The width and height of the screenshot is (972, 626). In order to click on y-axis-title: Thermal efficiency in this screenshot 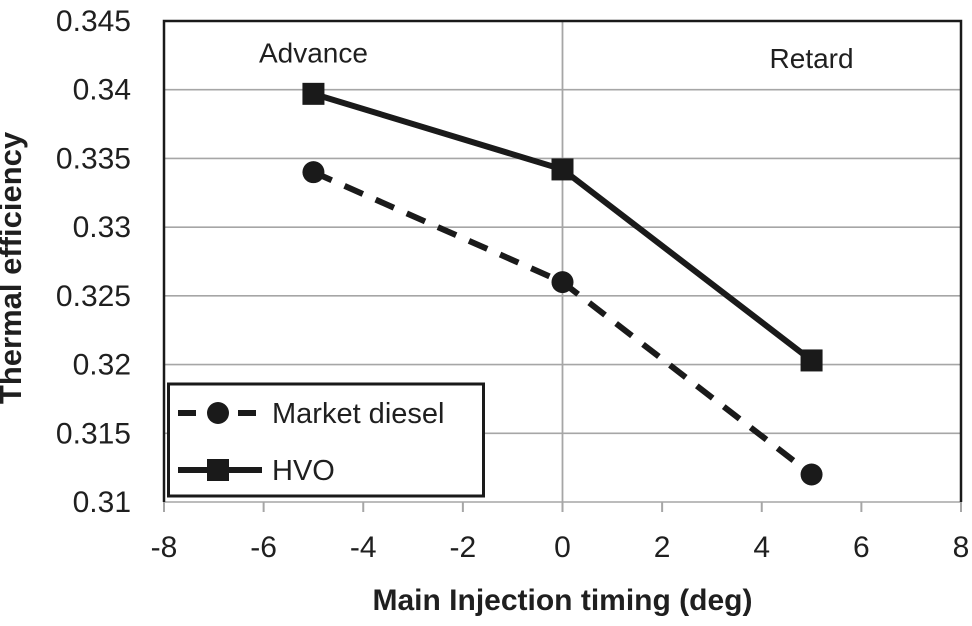, I will do `click(14, 267)`.